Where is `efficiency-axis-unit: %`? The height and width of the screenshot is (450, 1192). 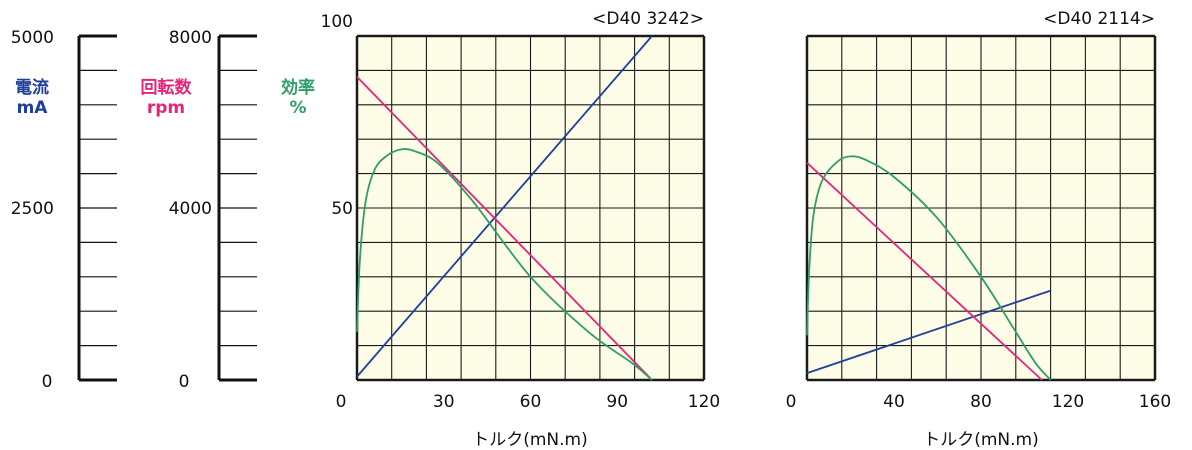 efficiency-axis-unit: % is located at coordinates (297, 108).